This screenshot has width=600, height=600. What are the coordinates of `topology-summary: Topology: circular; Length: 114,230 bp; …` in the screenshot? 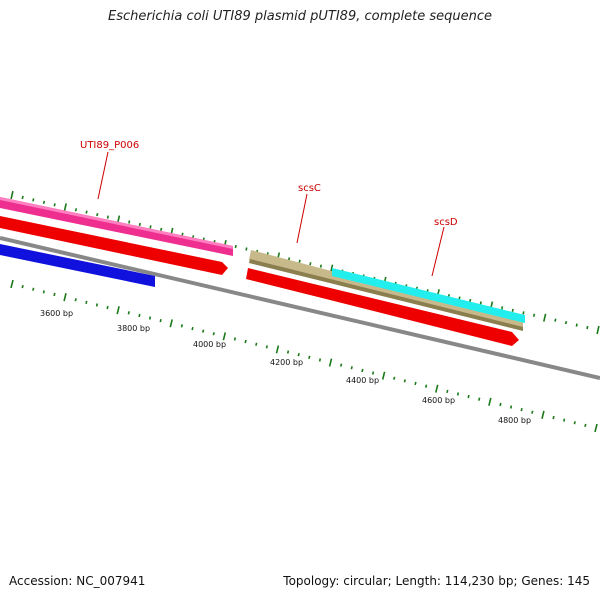 It's located at (436, 581).